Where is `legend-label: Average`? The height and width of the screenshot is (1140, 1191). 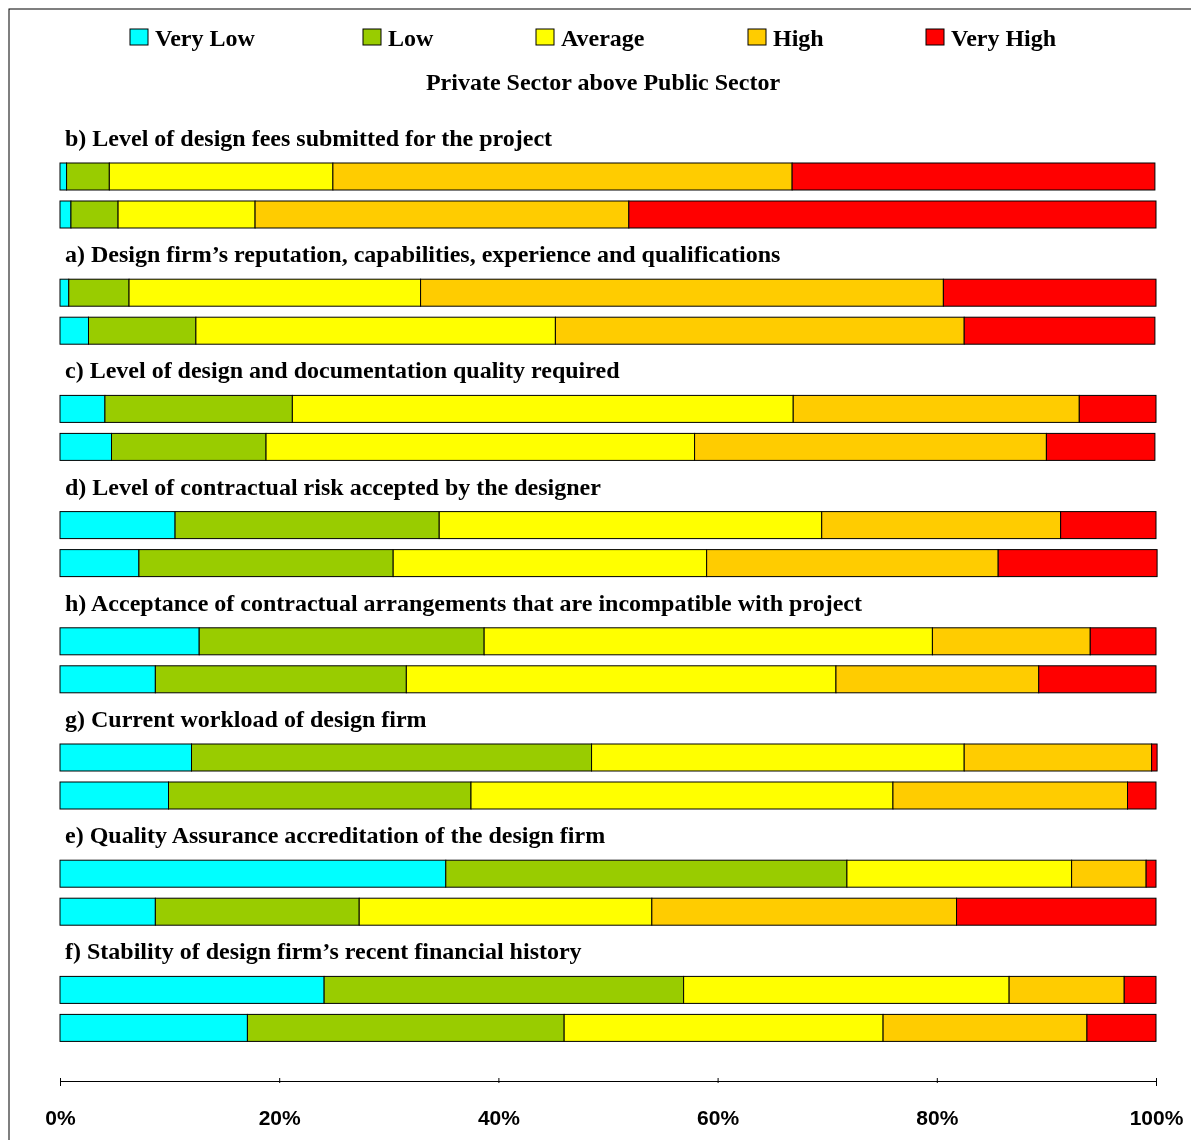
legend-label: Average is located at coordinates (603, 38).